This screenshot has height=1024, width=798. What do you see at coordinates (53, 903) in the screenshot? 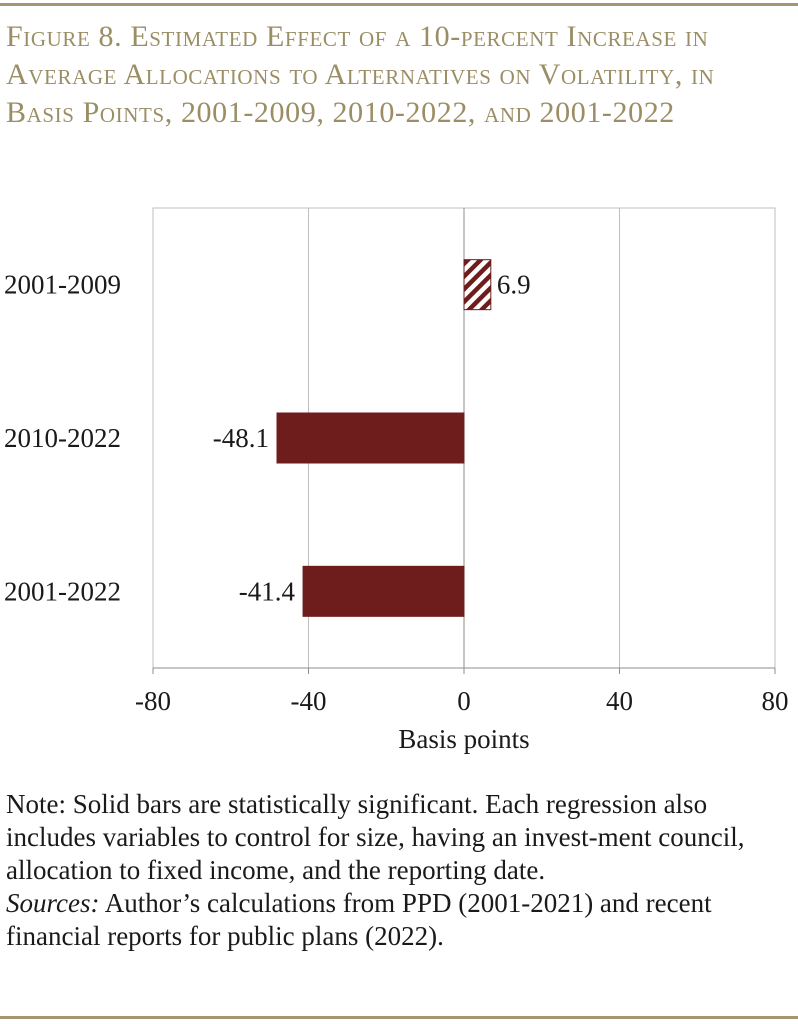
I see `sources-label: Sources:` at bounding box center [53, 903].